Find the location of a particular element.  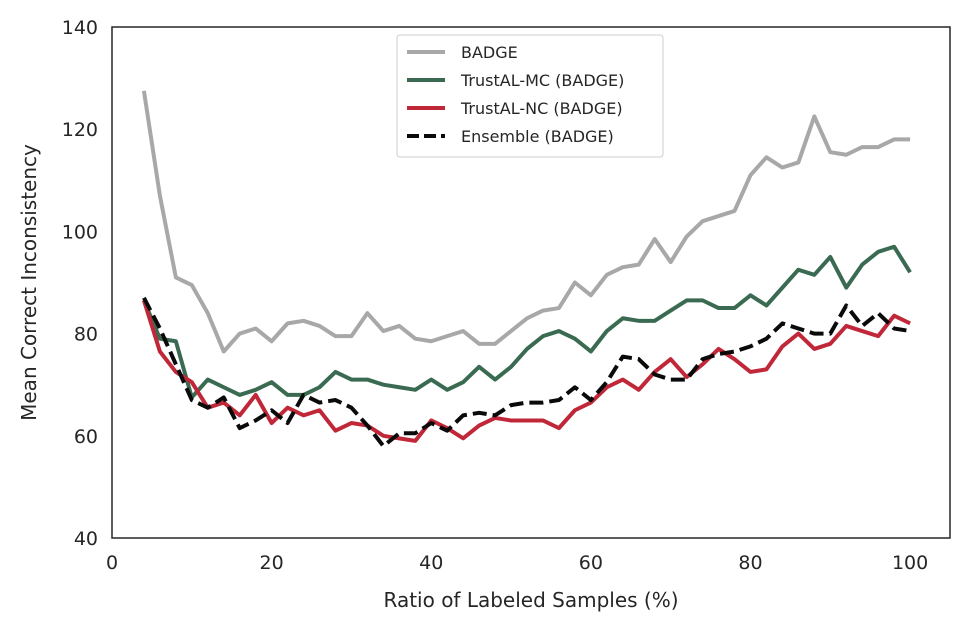

legend-box is located at coordinates (530, 96).